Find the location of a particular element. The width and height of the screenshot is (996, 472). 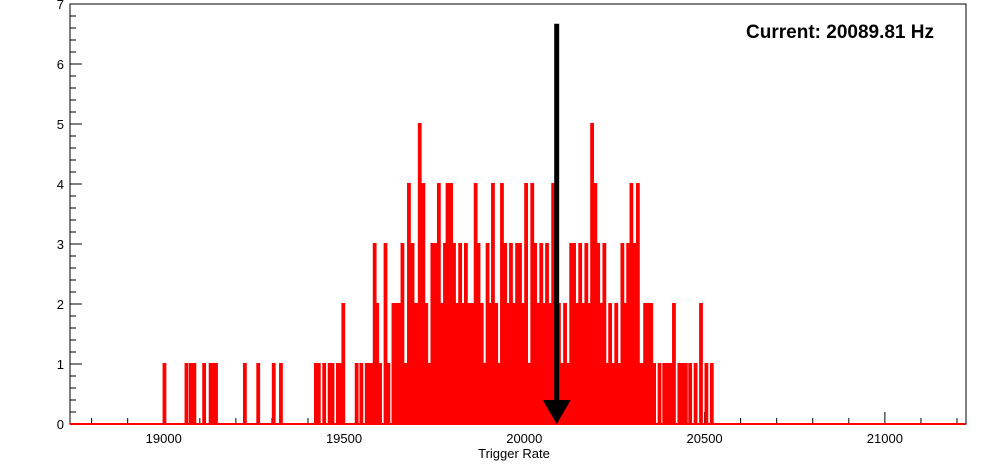

arrow-head is located at coordinates (556, 412).